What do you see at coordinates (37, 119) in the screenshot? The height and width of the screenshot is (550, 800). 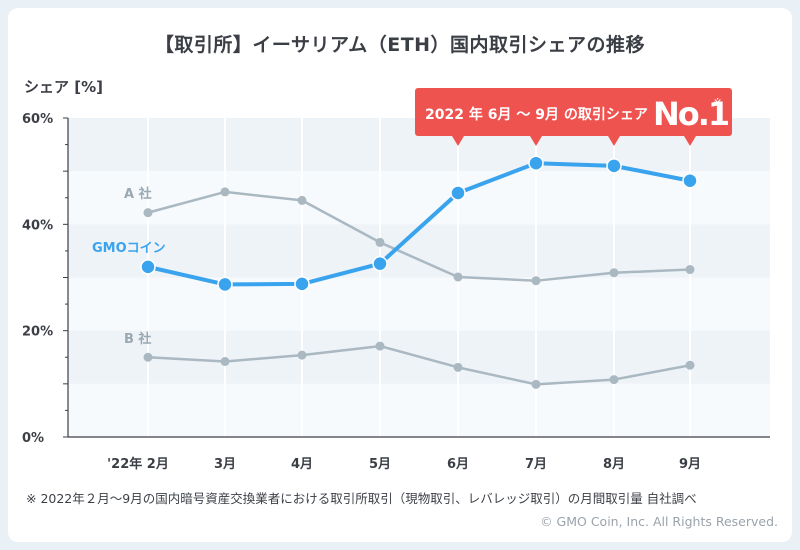 I see `y-tick-label: 60%` at bounding box center [37, 119].